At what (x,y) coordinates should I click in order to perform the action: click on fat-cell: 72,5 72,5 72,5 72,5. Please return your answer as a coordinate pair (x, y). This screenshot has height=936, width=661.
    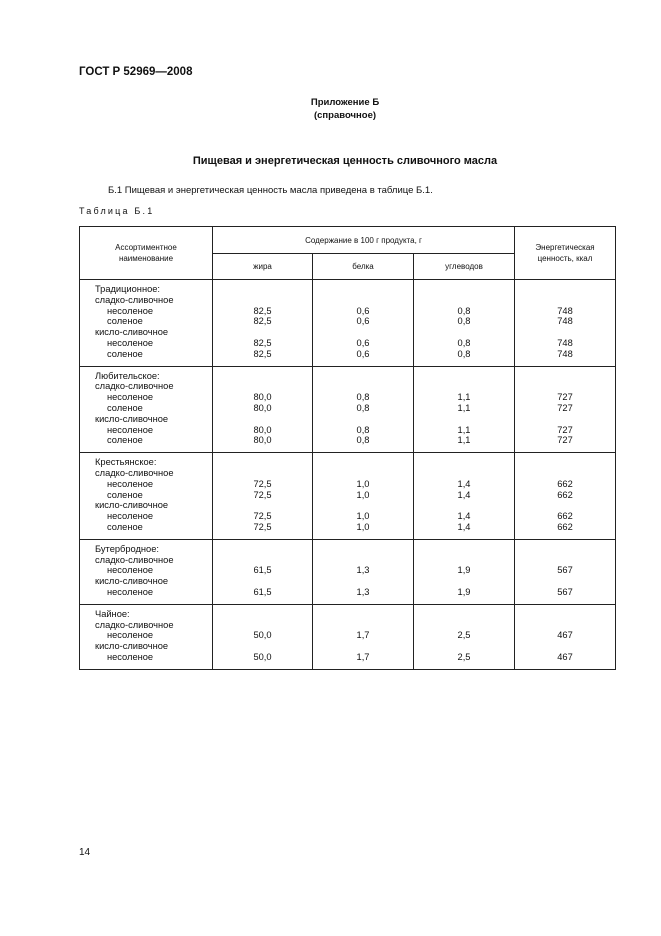
    Looking at the image, I should click on (262, 496).